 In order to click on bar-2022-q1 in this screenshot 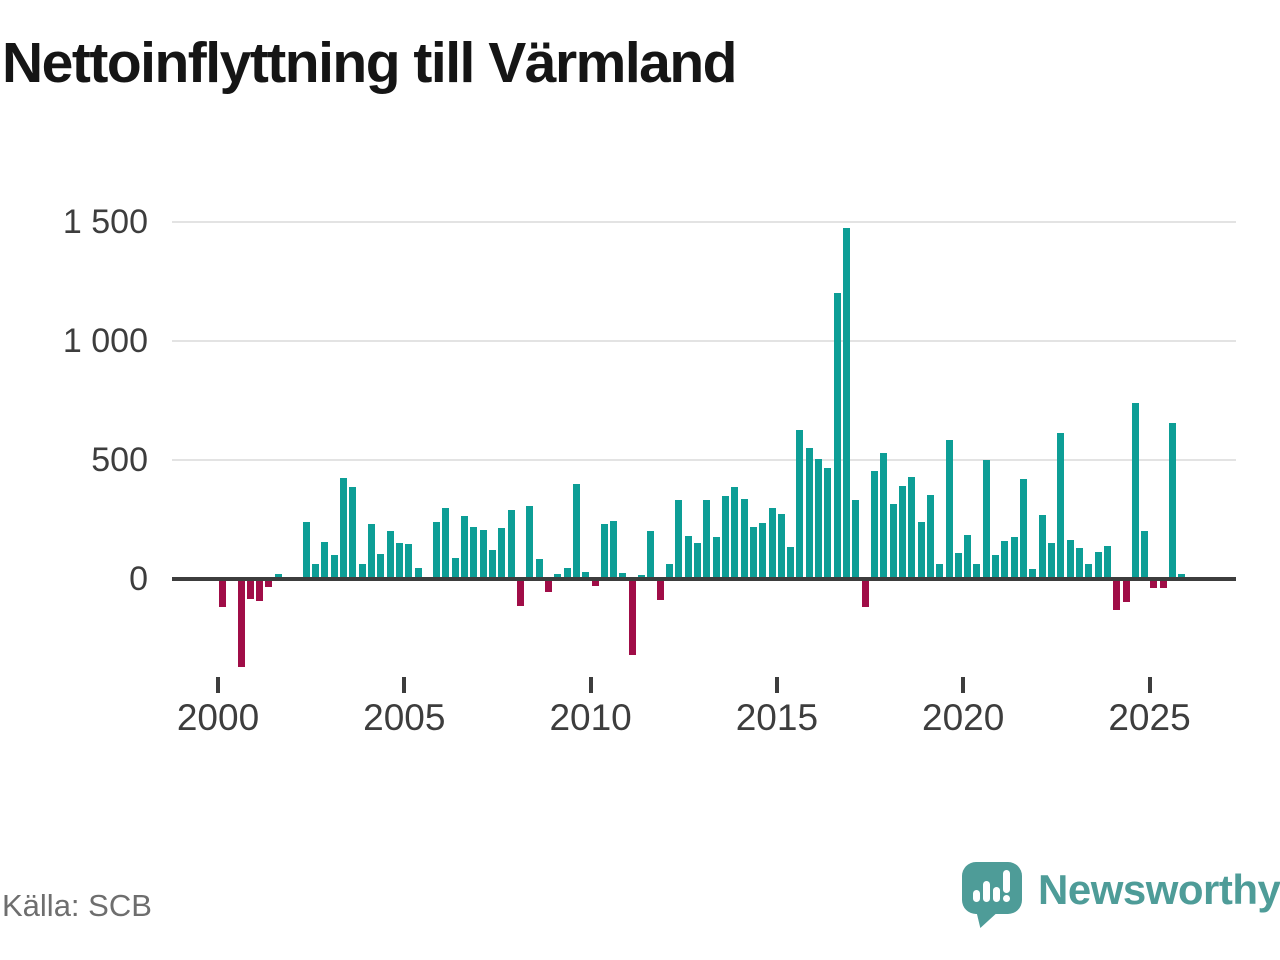, I will do `click(1042, 546)`.